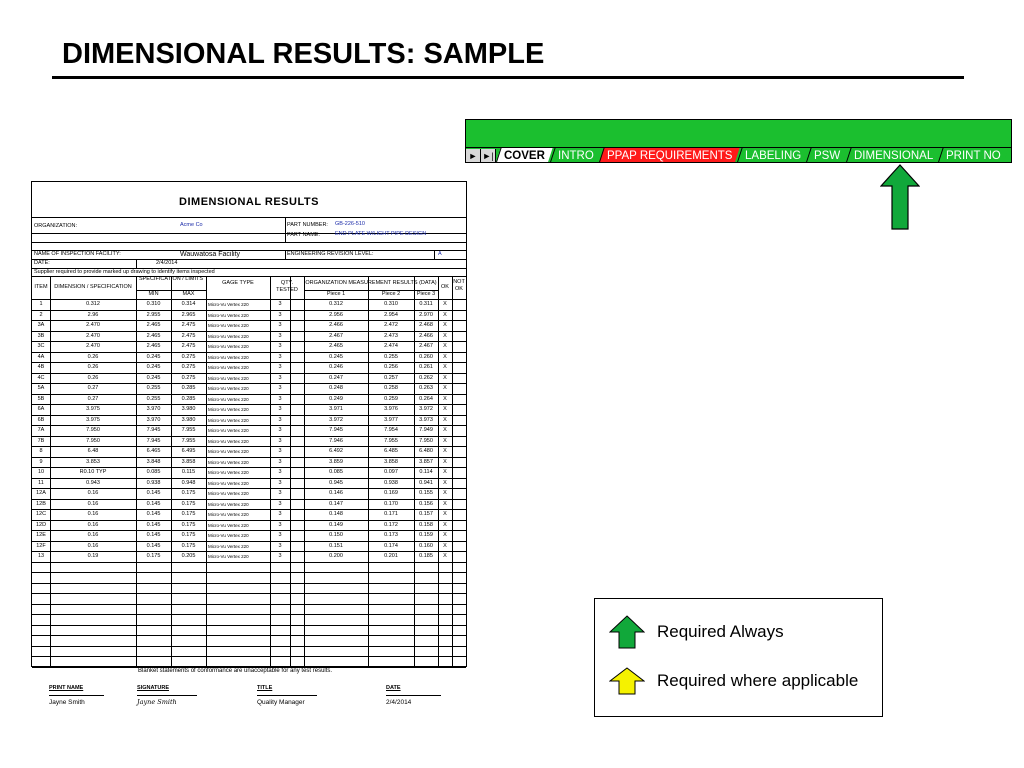  I want to click on cell: 0.310, so click(153, 304).